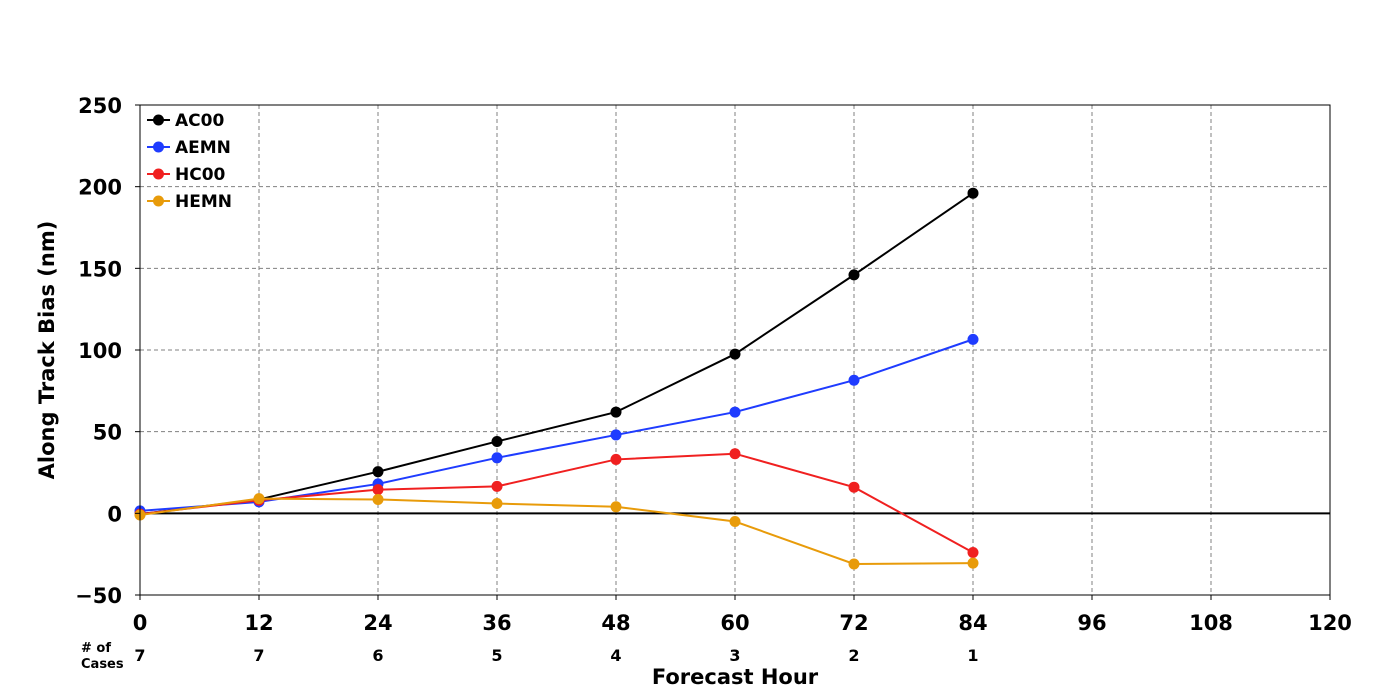  I want to click on y-axis-ticks: −50 0 50 100 150 200 250, so click(107, 351).